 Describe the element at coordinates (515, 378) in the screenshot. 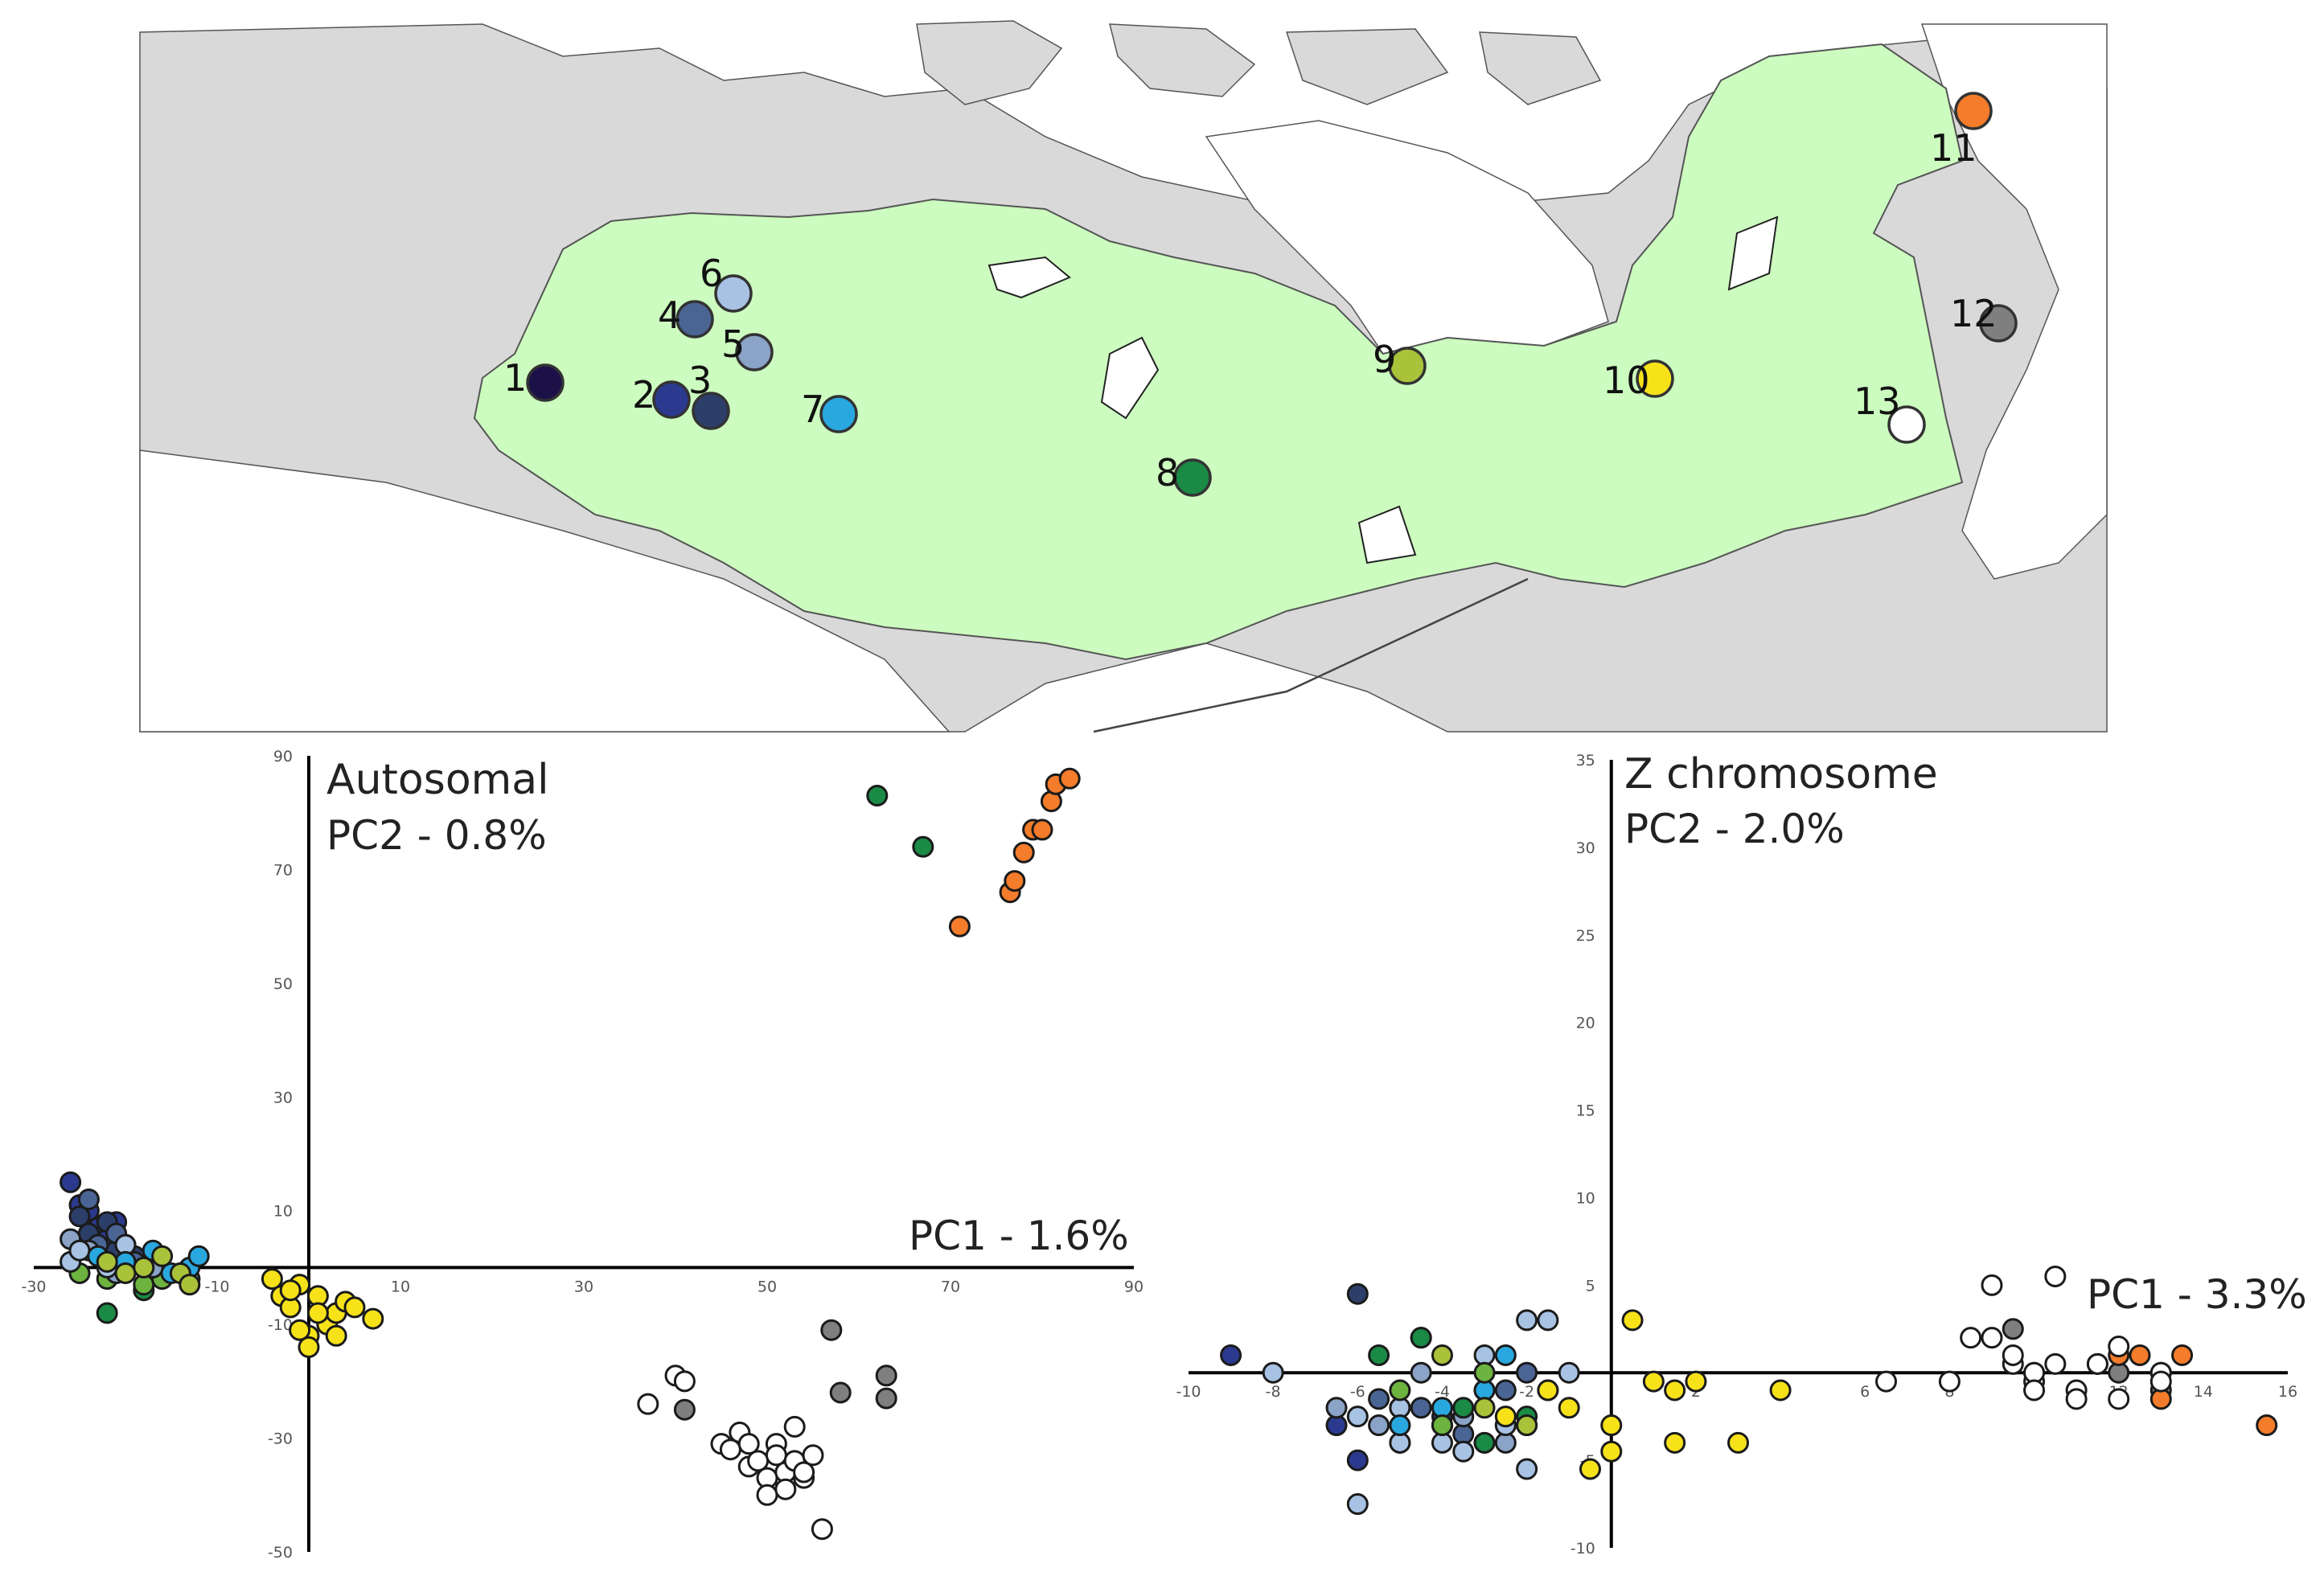

I see `site-label-1: 1` at that location.